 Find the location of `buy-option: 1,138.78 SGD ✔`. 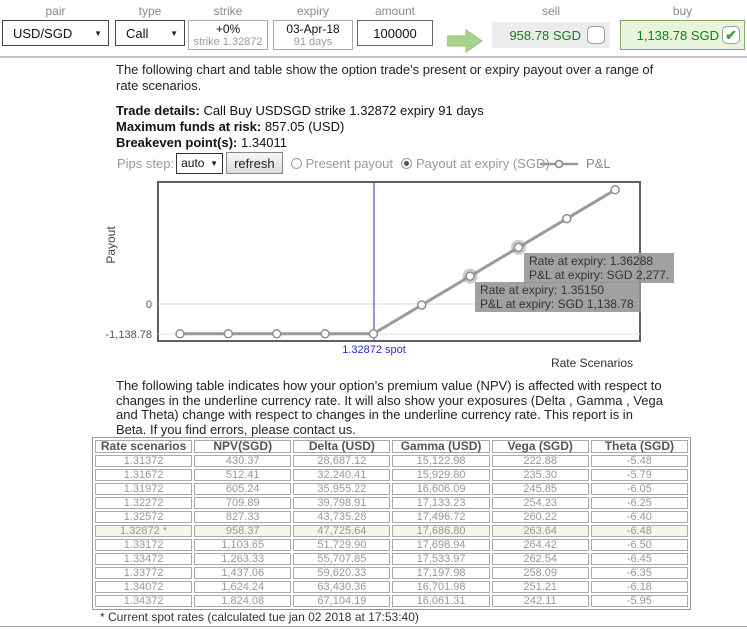

buy-option: 1,138.78 SGD ✔ is located at coordinates (682, 35).